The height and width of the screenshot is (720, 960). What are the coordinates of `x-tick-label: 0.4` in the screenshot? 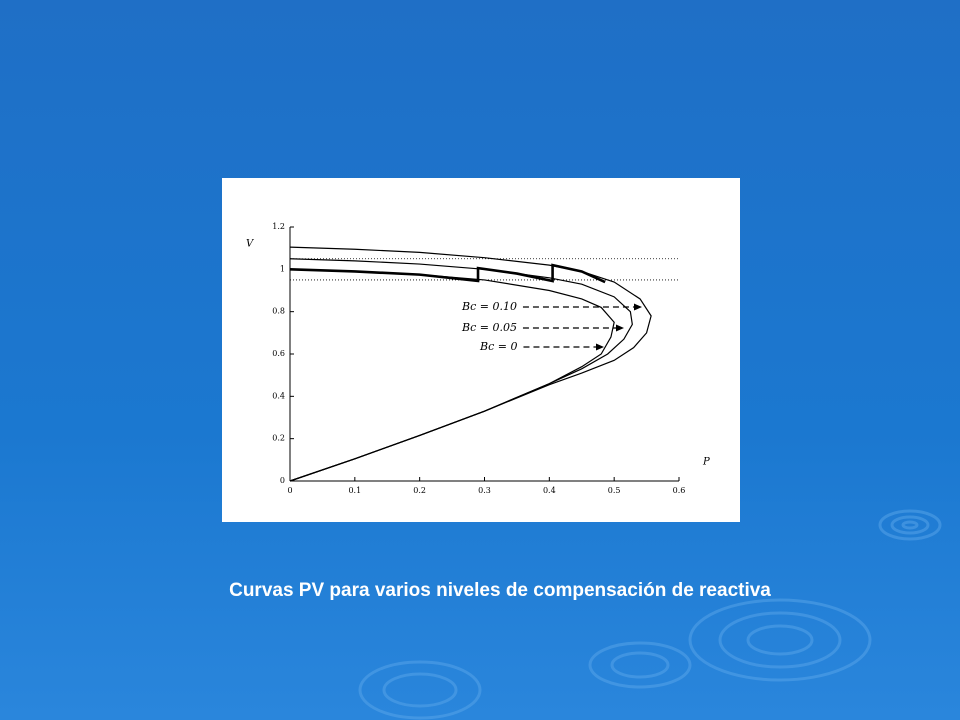 It's located at (549, 490).